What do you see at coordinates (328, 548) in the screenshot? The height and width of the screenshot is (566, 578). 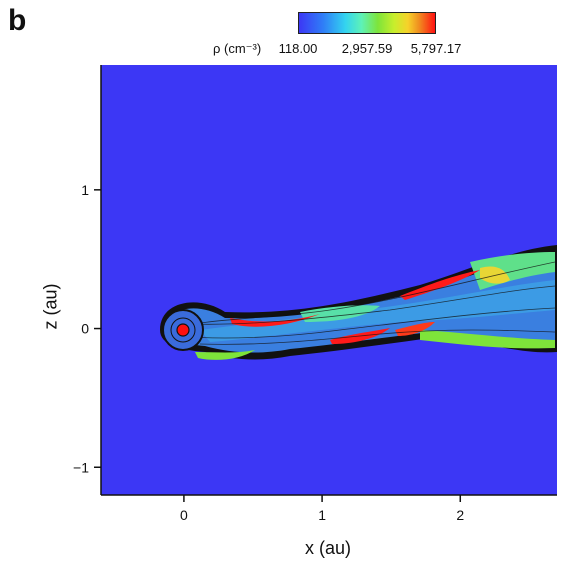 I see `x-axis-title: x (au)` at bounding box center [328, 548].